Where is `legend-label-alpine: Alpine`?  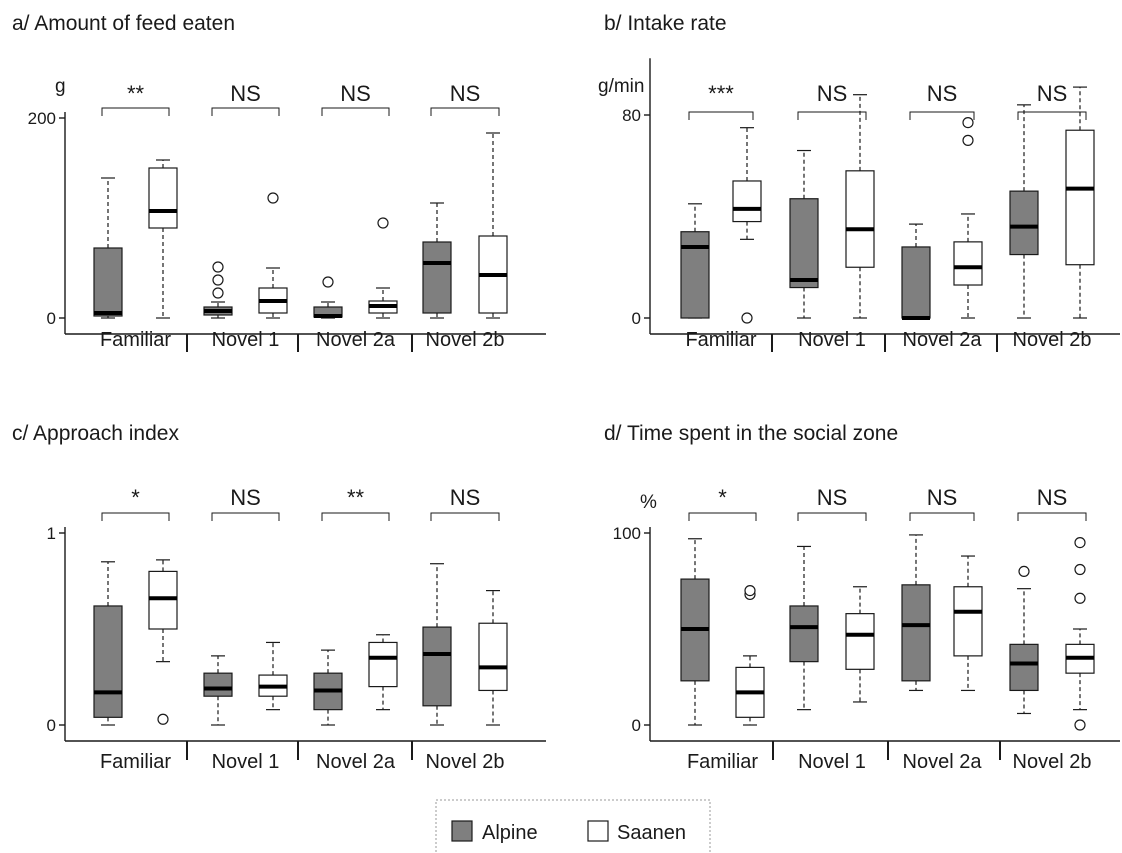 legend-label-alpine: Alpine is located at coordinates (510, 833).